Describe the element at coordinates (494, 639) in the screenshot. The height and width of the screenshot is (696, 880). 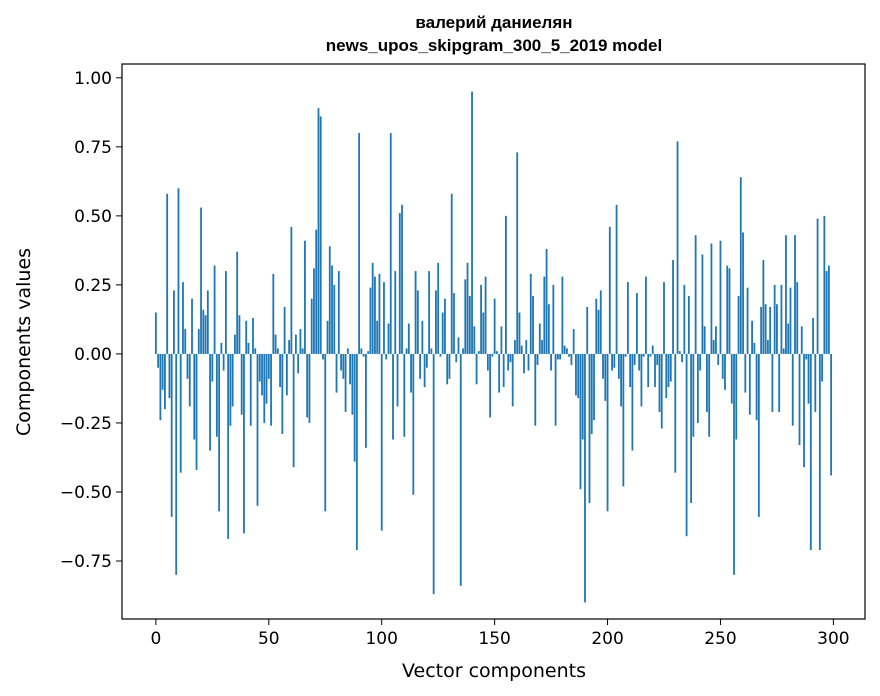
I see `x-tick-label: 150` at that location.